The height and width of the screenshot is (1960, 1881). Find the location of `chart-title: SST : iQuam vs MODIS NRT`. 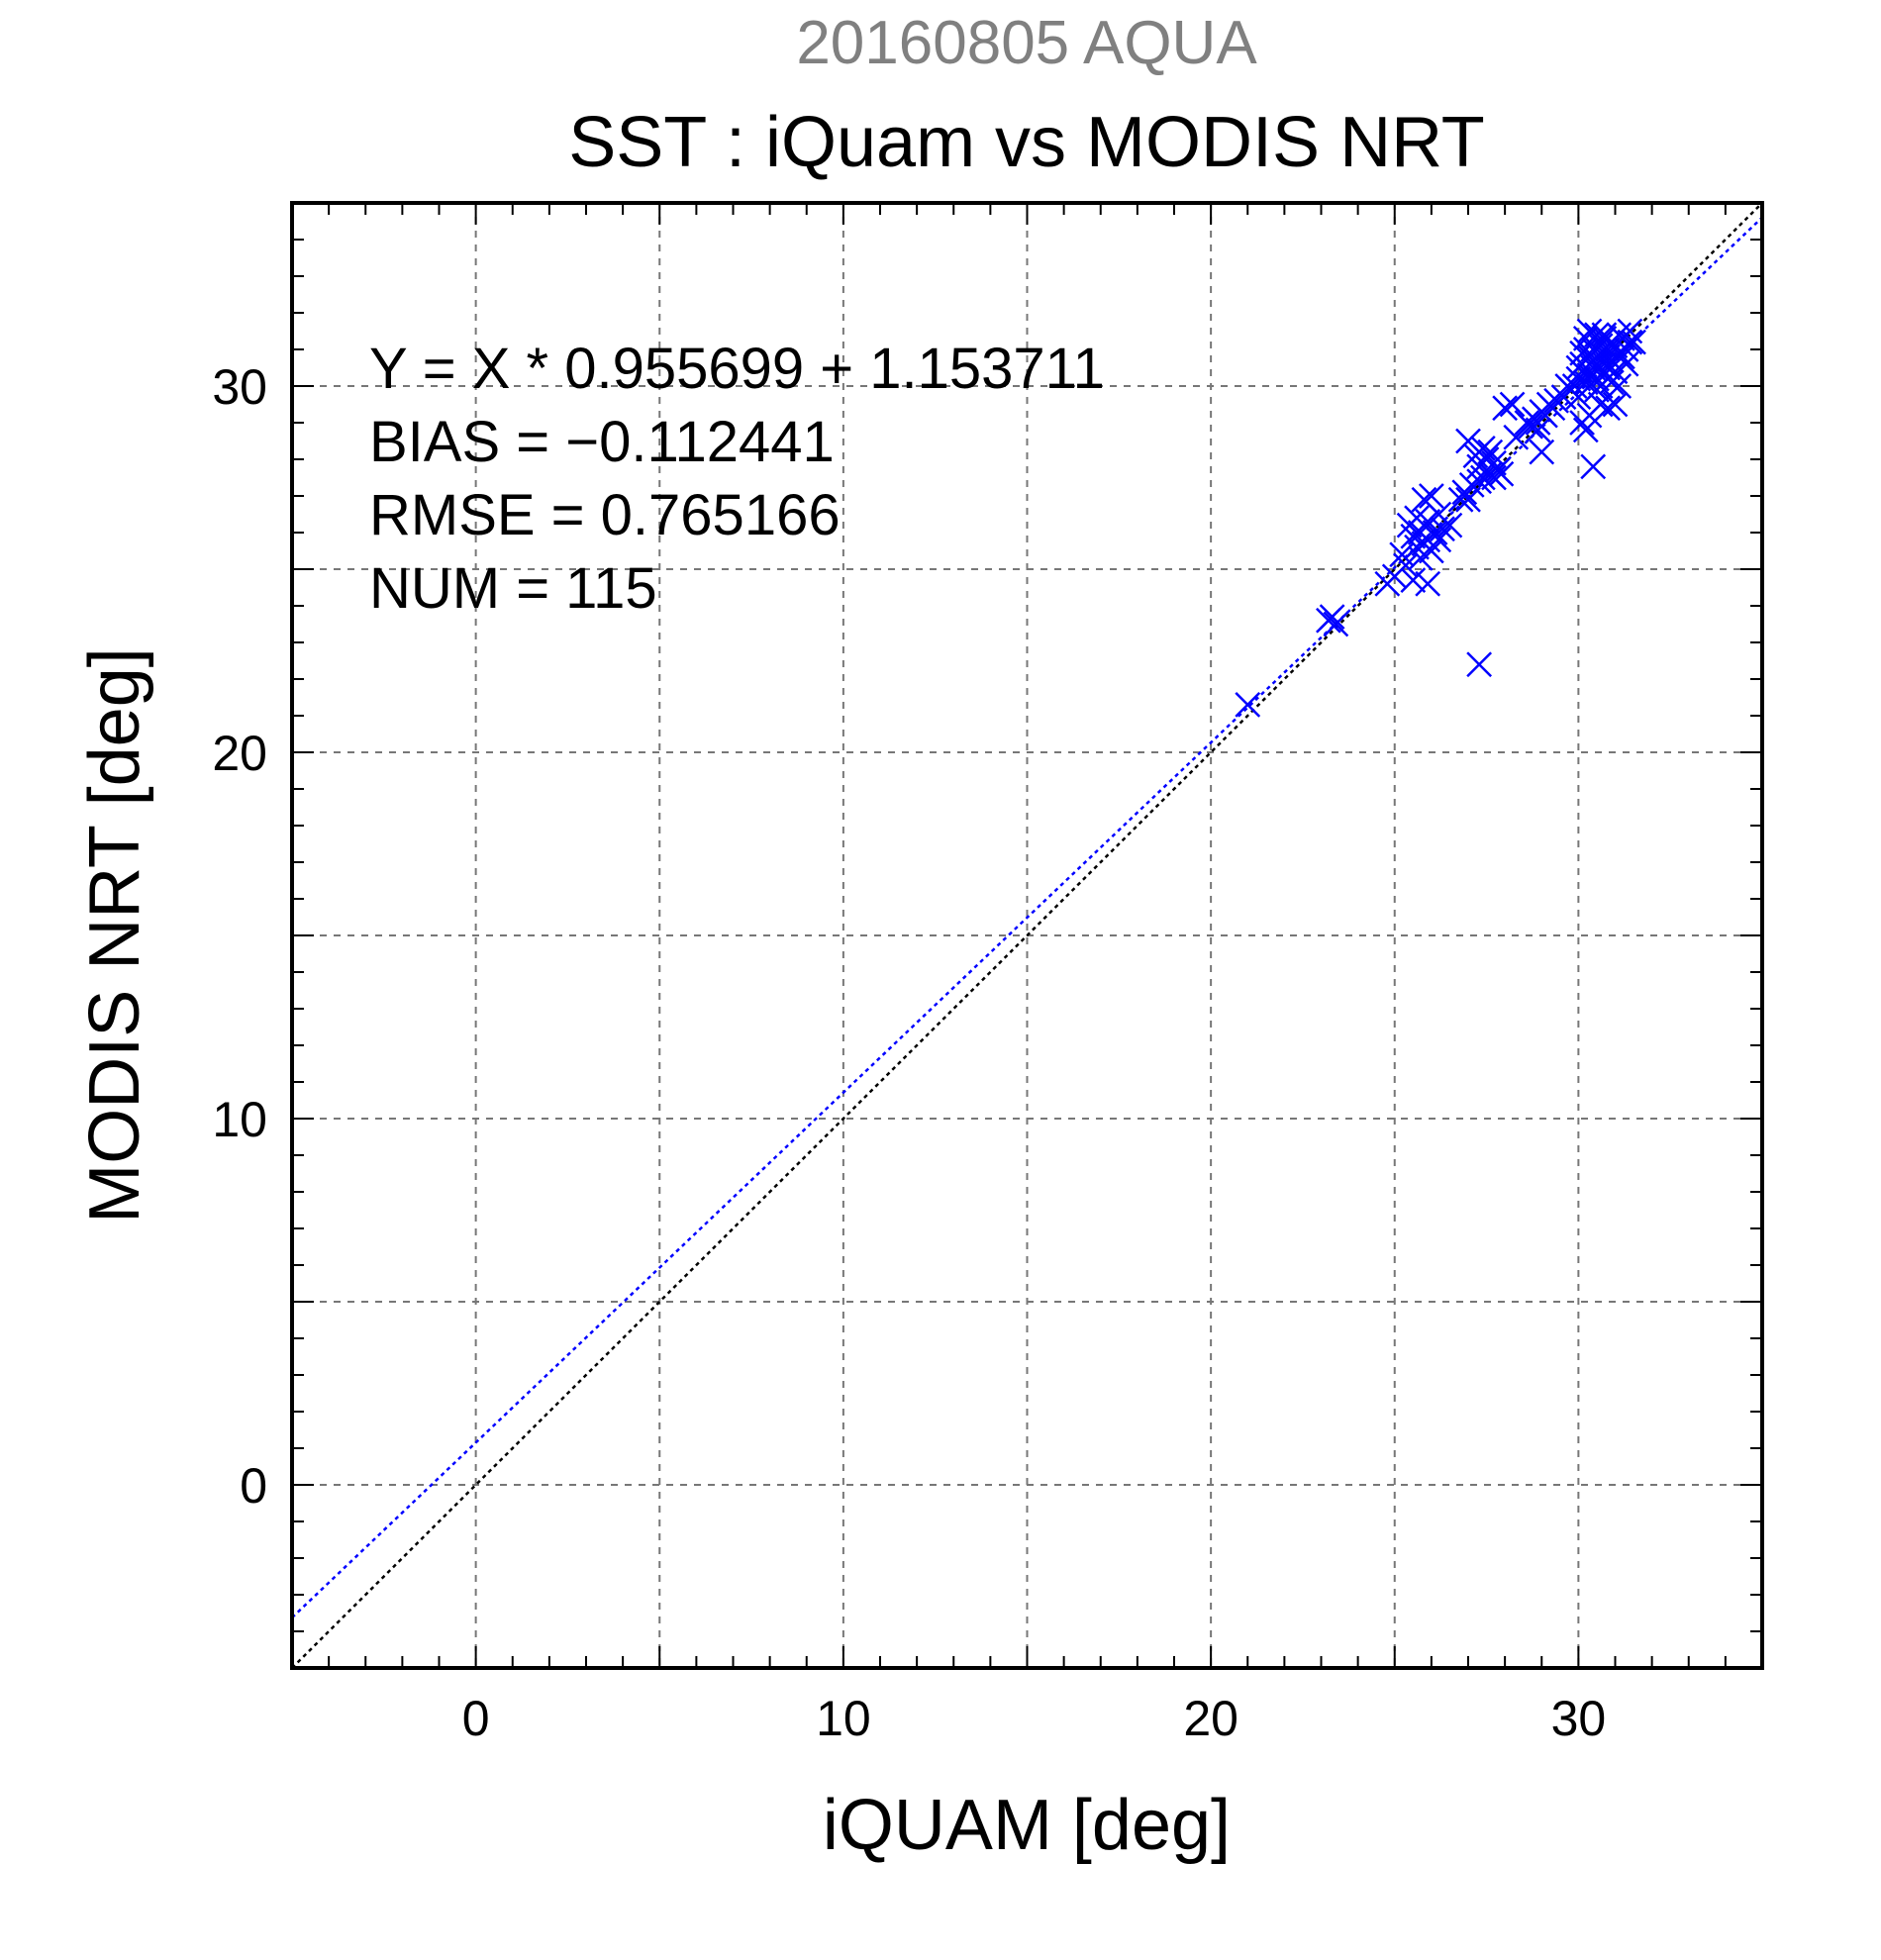

chart-title: SST : iQuam vs MODIS NRT is located at coordinates (1026, 142).